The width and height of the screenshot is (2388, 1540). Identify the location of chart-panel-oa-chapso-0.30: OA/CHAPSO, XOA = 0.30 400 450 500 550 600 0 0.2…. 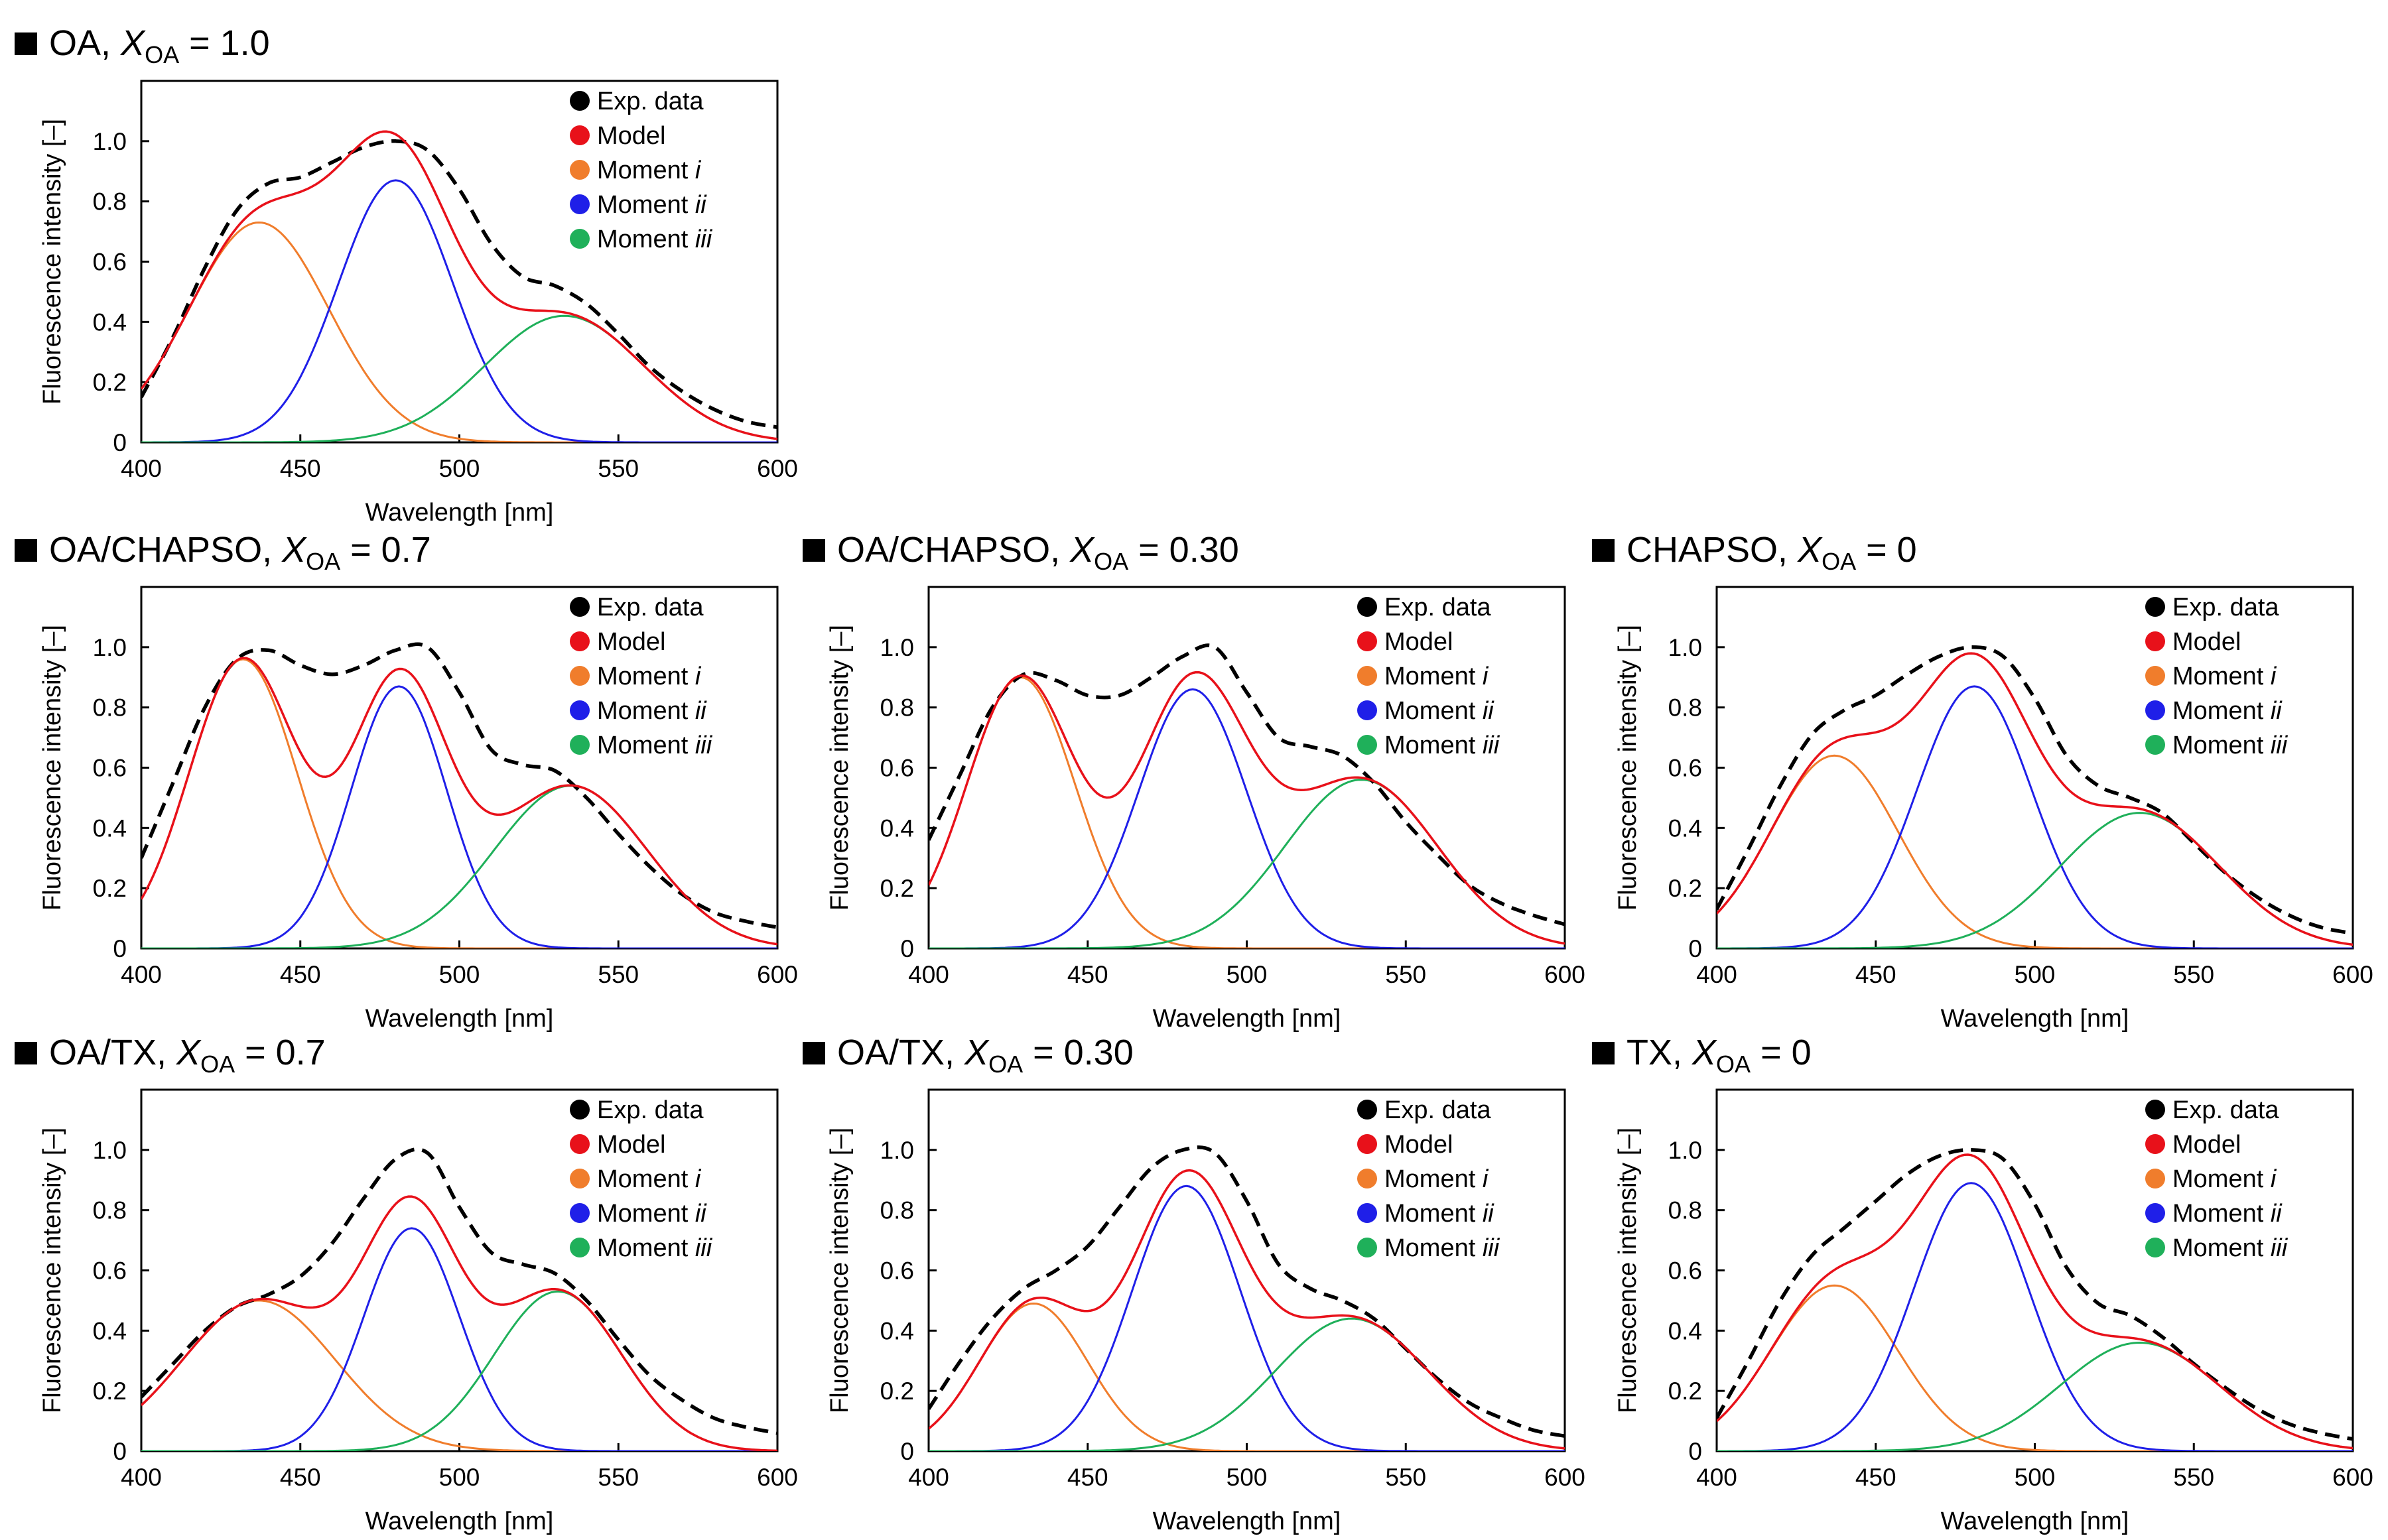
(1194, 781).